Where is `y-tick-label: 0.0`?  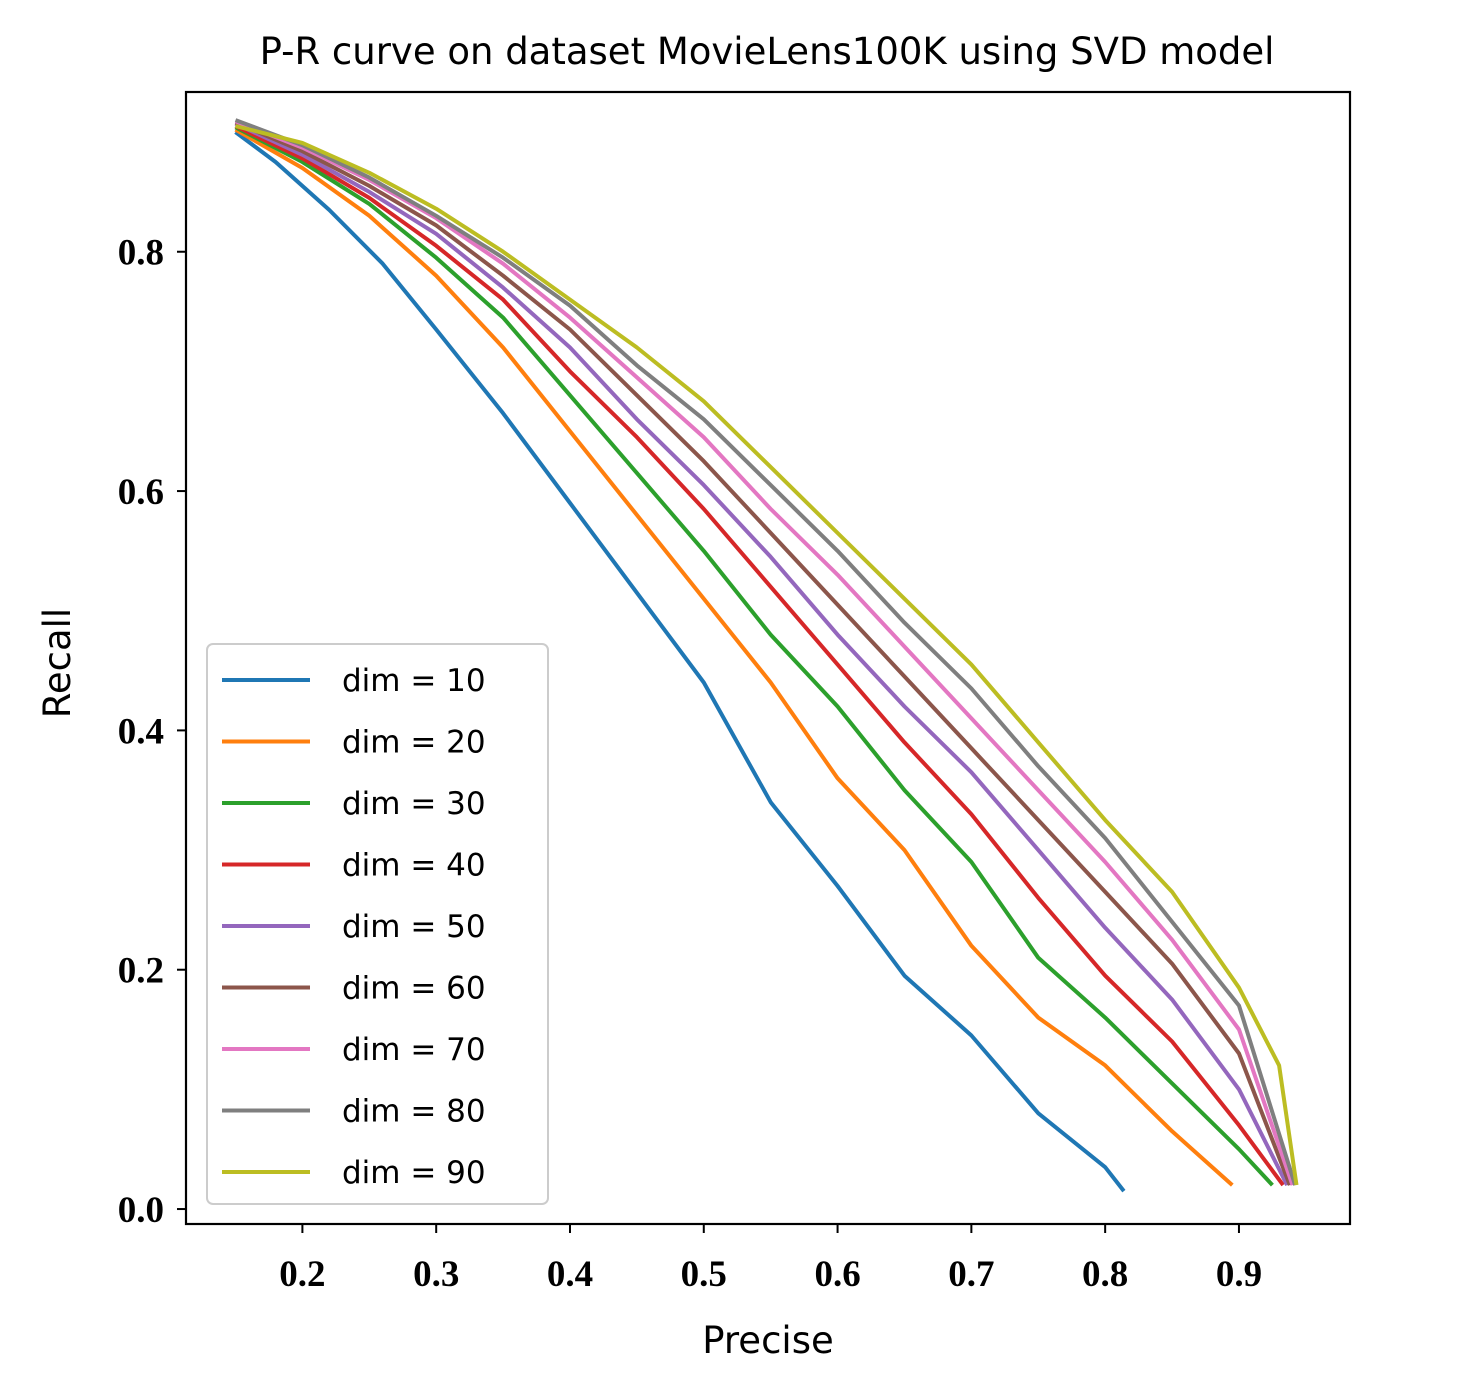
y-tick-label: 0.0 is located at coordinates (141, 1210).